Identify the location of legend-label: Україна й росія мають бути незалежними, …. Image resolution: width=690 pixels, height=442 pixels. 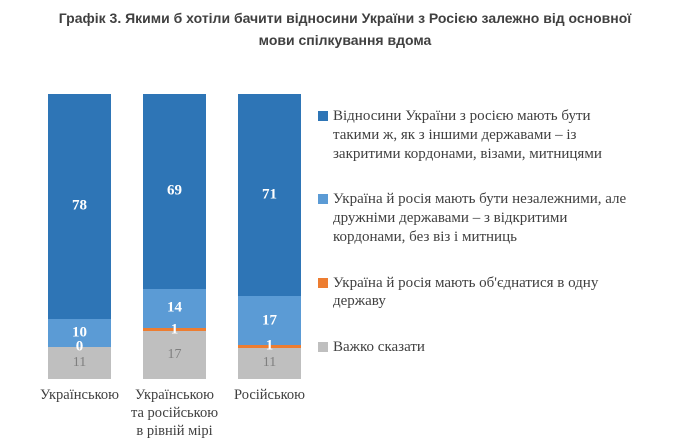
(480, 218).